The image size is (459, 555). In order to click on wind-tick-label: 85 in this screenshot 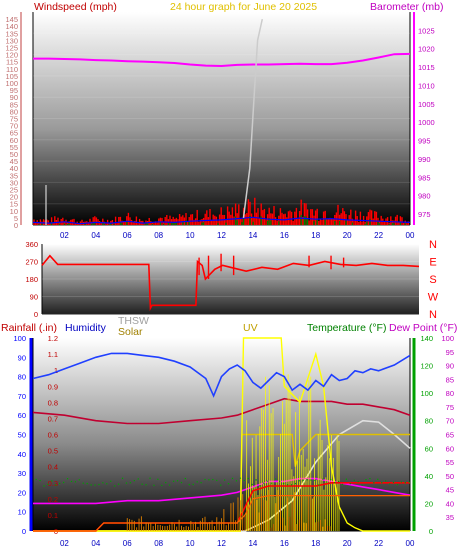, I will do `click(14, 104)`.